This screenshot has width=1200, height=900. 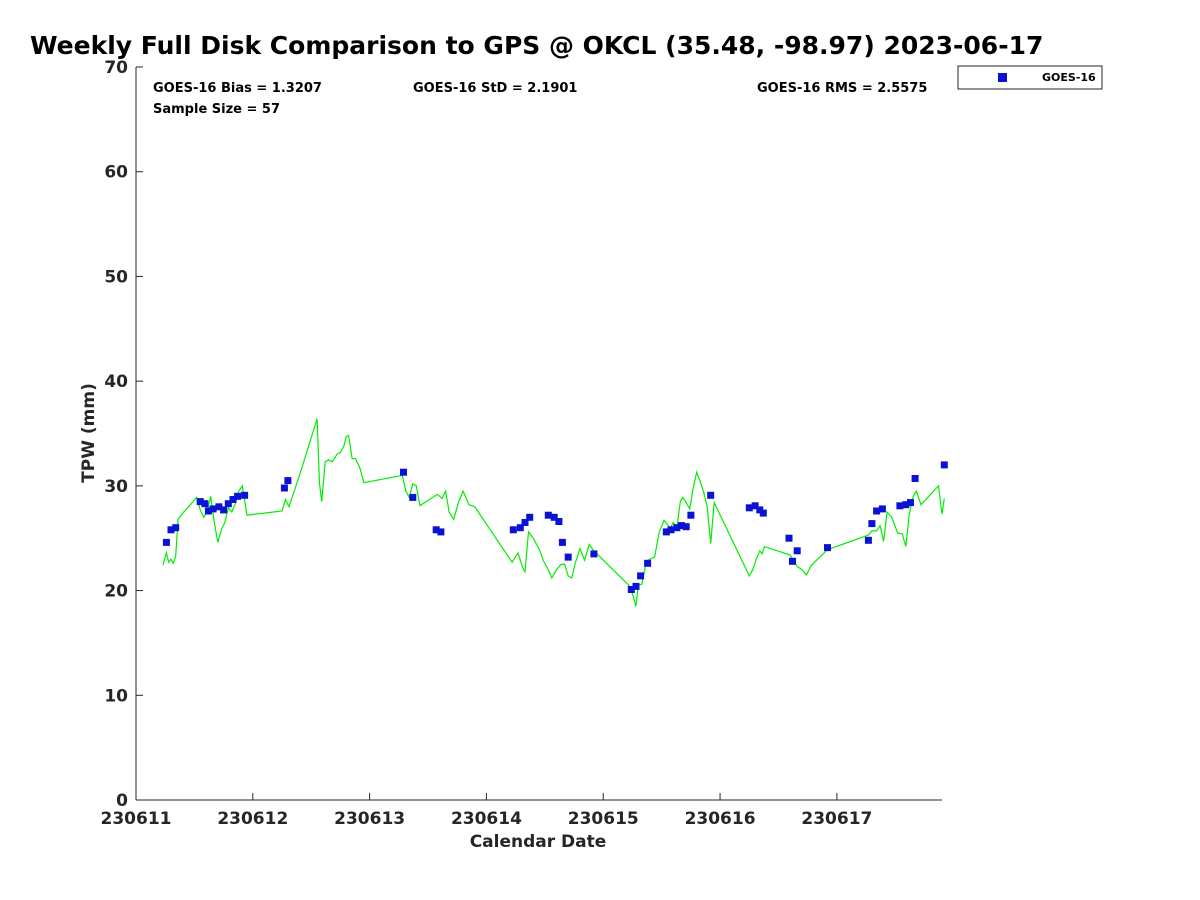 What do you see at coordinates (136, 819) in the screenshot?
I see `x-tick-label: 230611` at bounding box center [136, 819].